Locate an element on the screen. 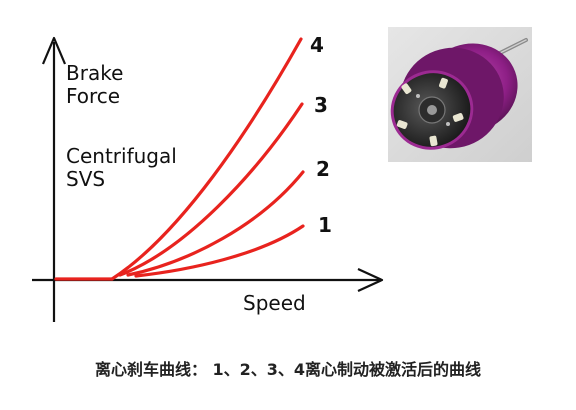  y-axis-arrow is located at coordinates (54, 50).